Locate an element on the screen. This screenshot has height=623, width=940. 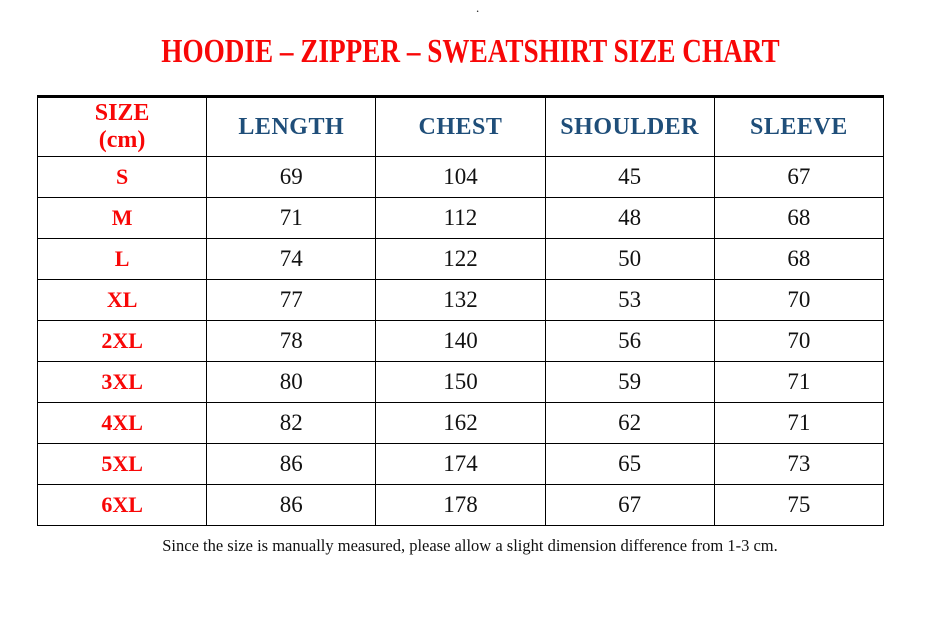
table-row: 4XL 82 162 62 71 is located at coordinates (460, 423).